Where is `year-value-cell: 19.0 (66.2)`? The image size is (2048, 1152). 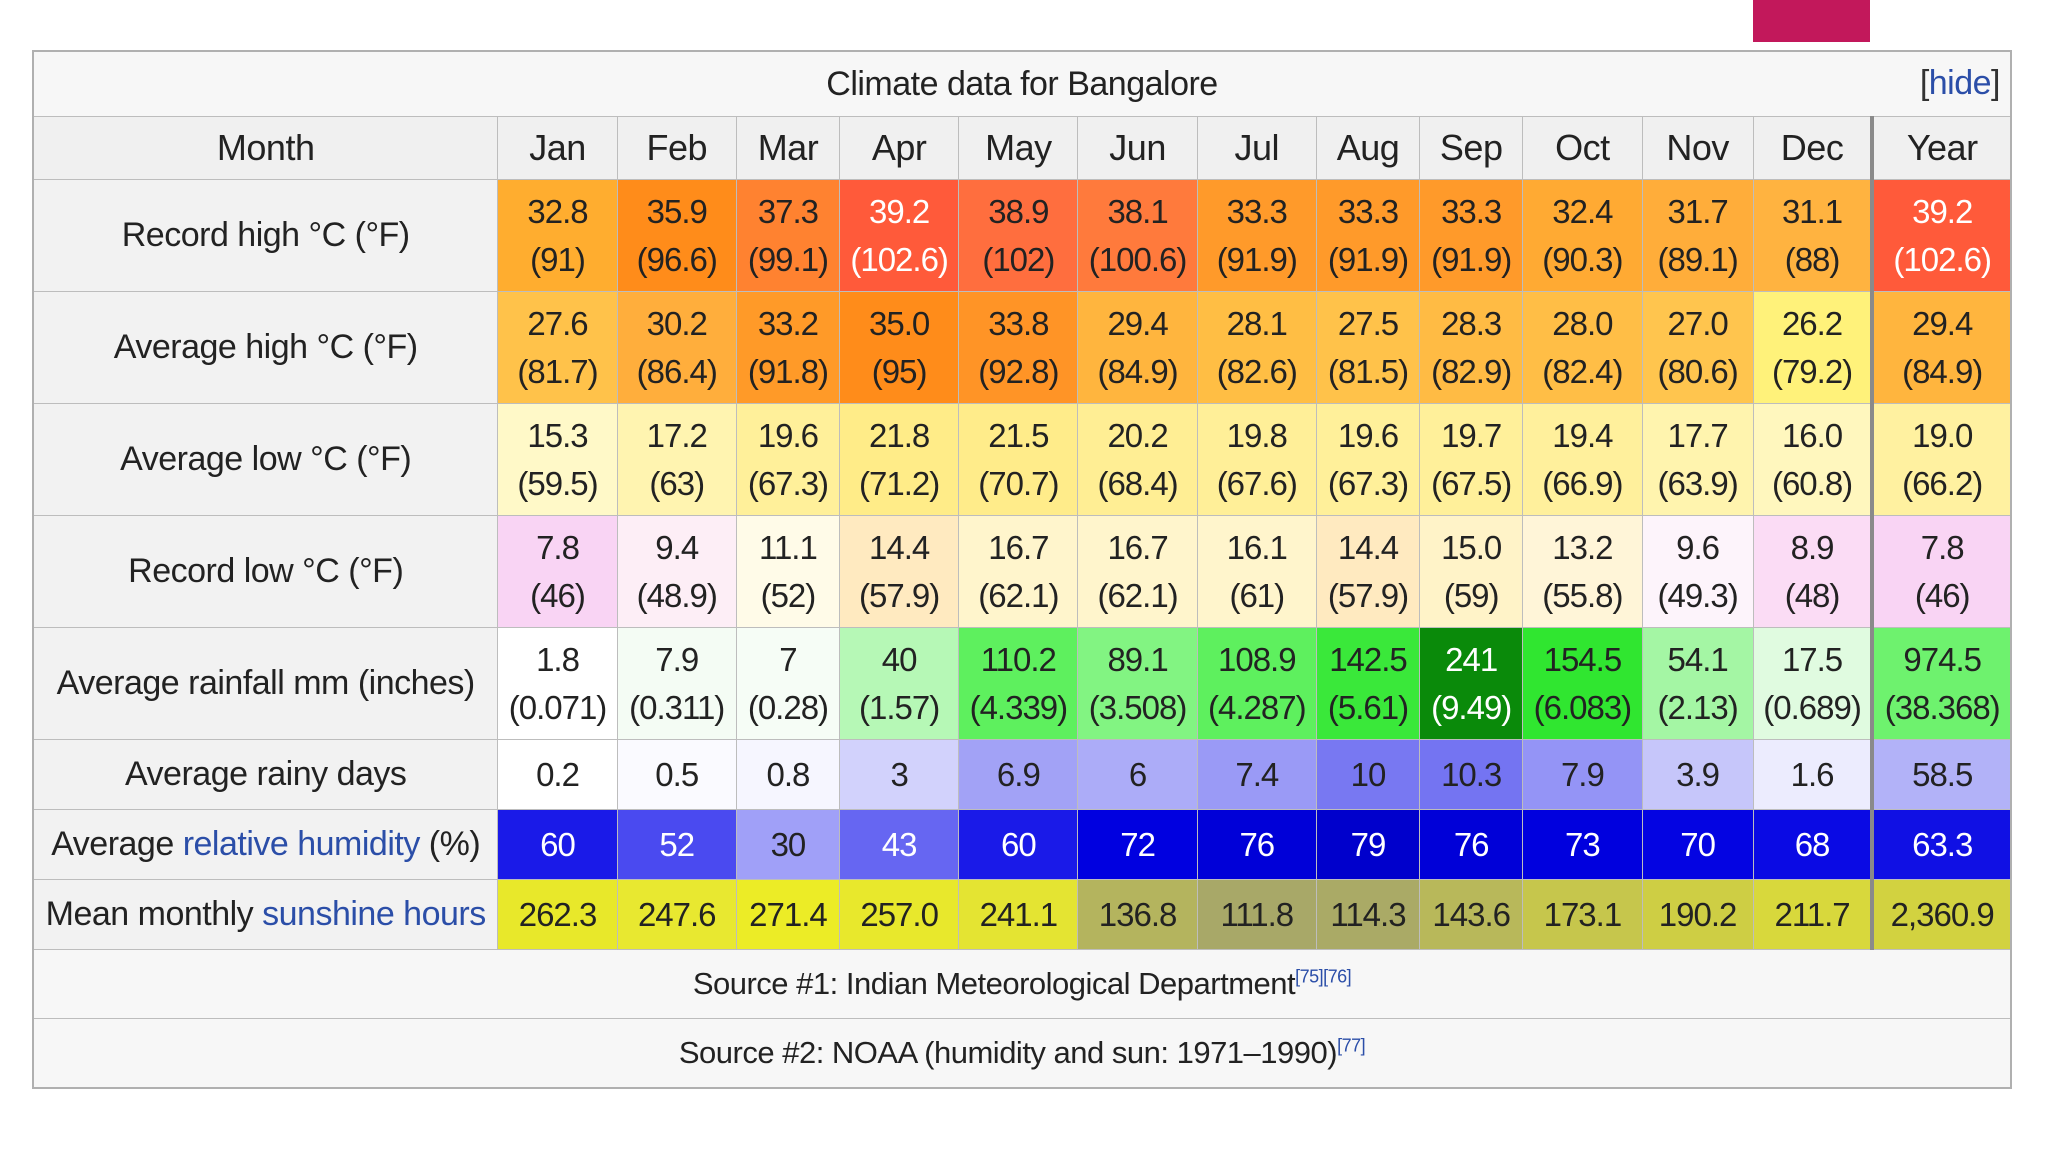
year-value-cell: 19.0 (66.2) is located at coordinates (1941, 459).